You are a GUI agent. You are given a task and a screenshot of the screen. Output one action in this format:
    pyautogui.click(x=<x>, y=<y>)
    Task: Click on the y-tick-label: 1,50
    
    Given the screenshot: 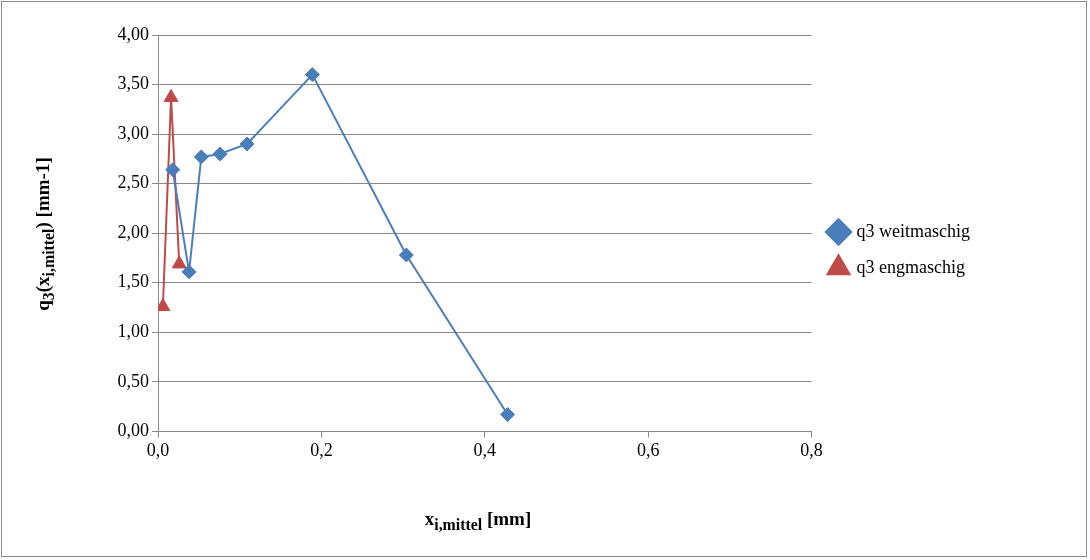 What is the action you would take?
    pyautogui.click(x=133, y=281)
    